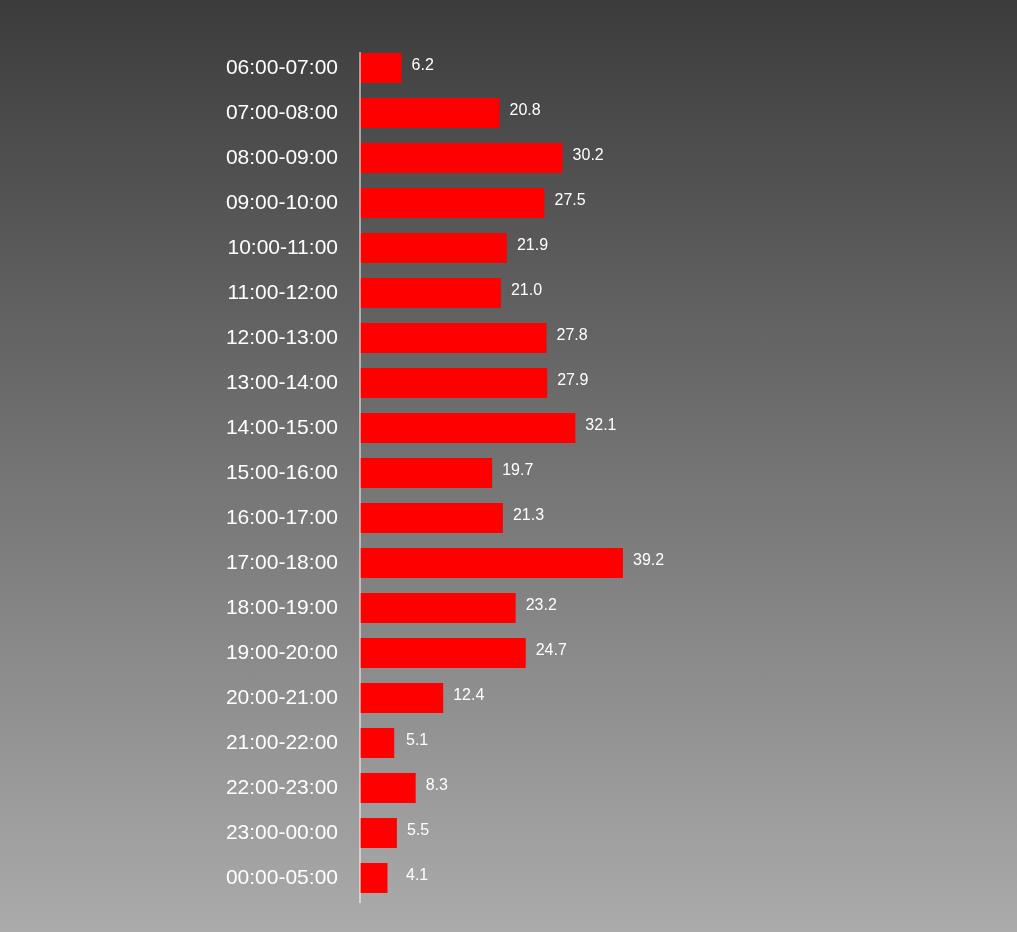 The height and width of the screenshot is (932, 1017). I want to click on data-label: 4.1, so click(417, 875).